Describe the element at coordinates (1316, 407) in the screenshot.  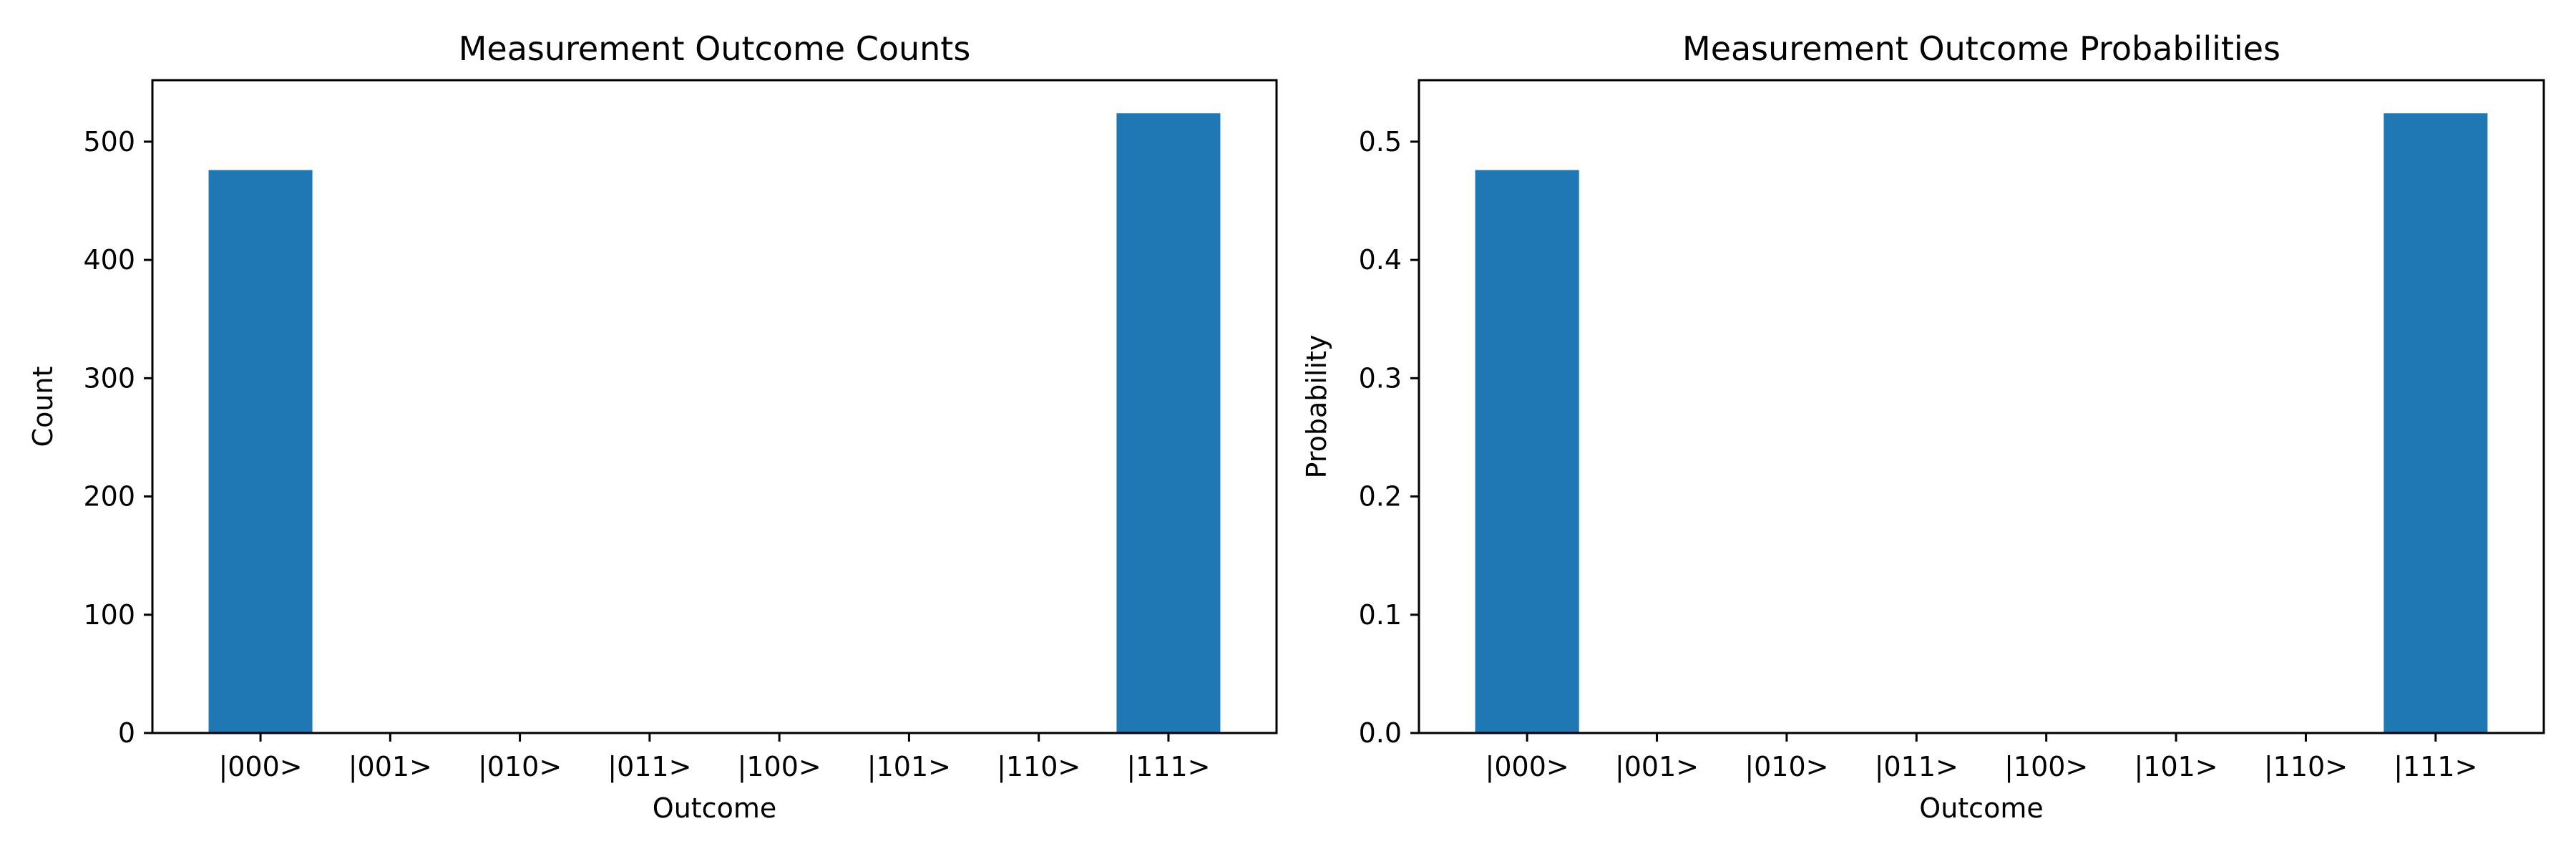
I see `y-axis-label: Probability` at that location.